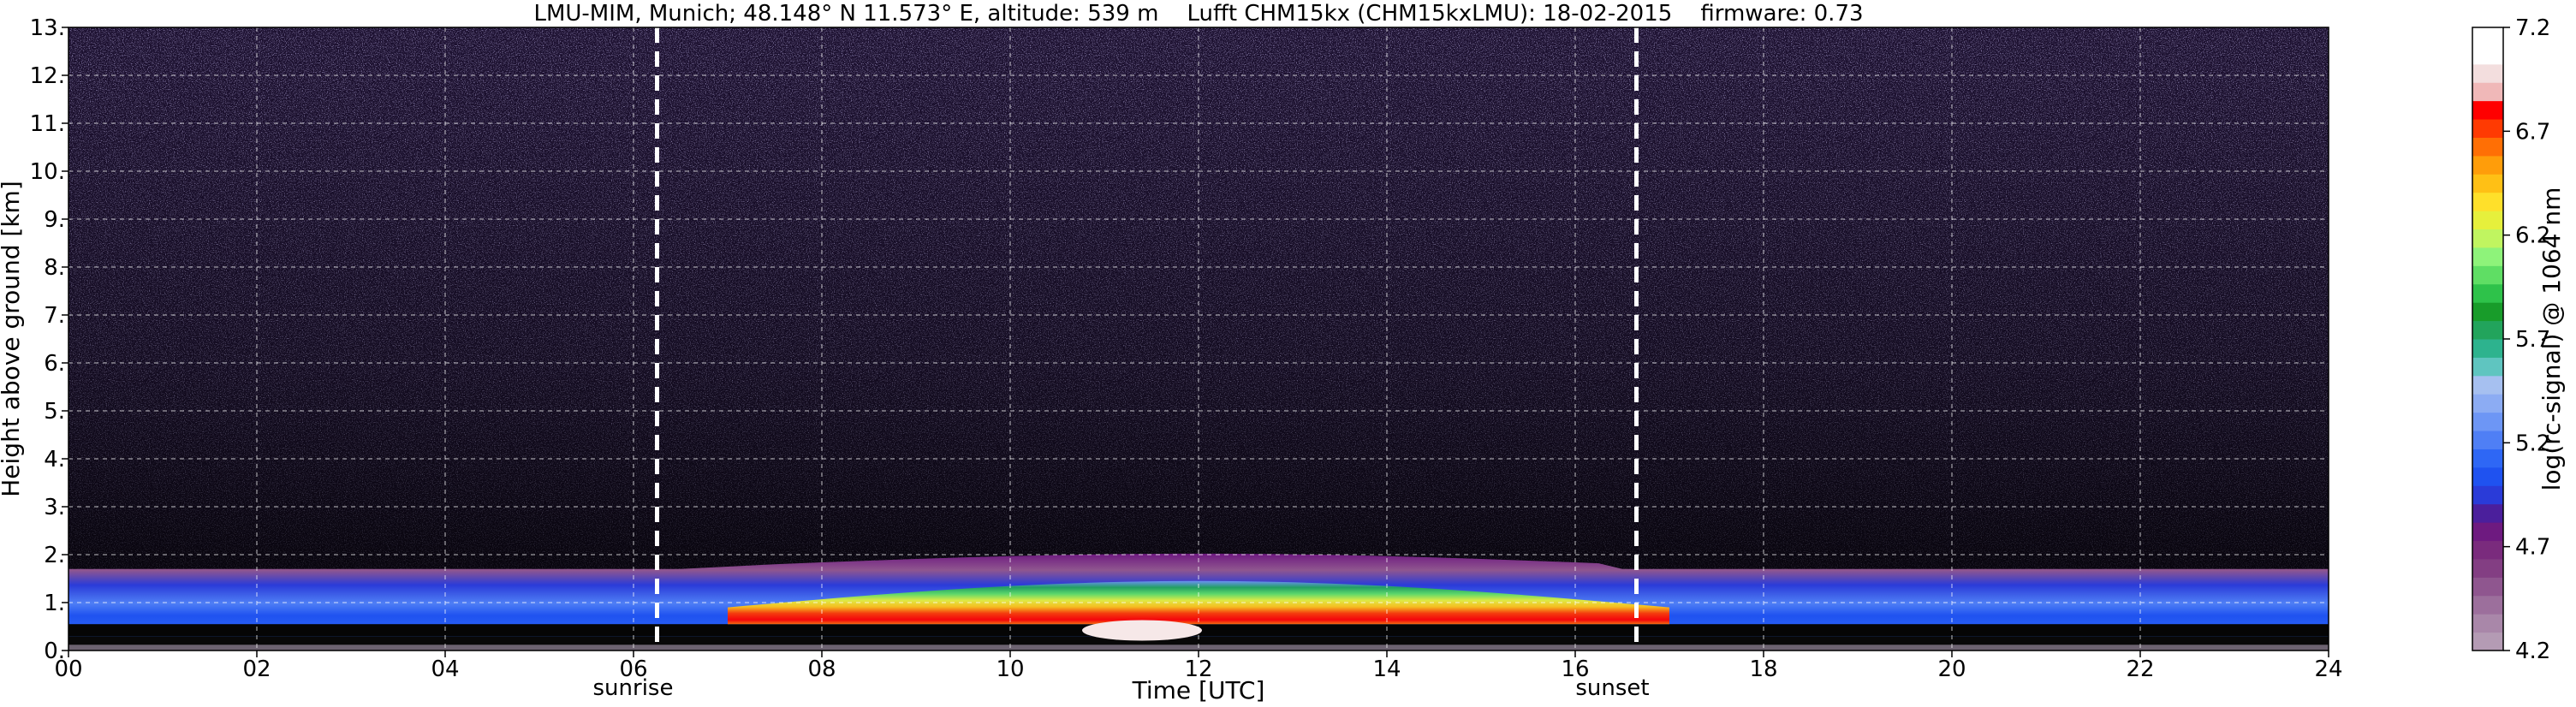 The image size is (2576, 707). I want to click on x-axis-label: Time [UTC], so click(1198, 690).